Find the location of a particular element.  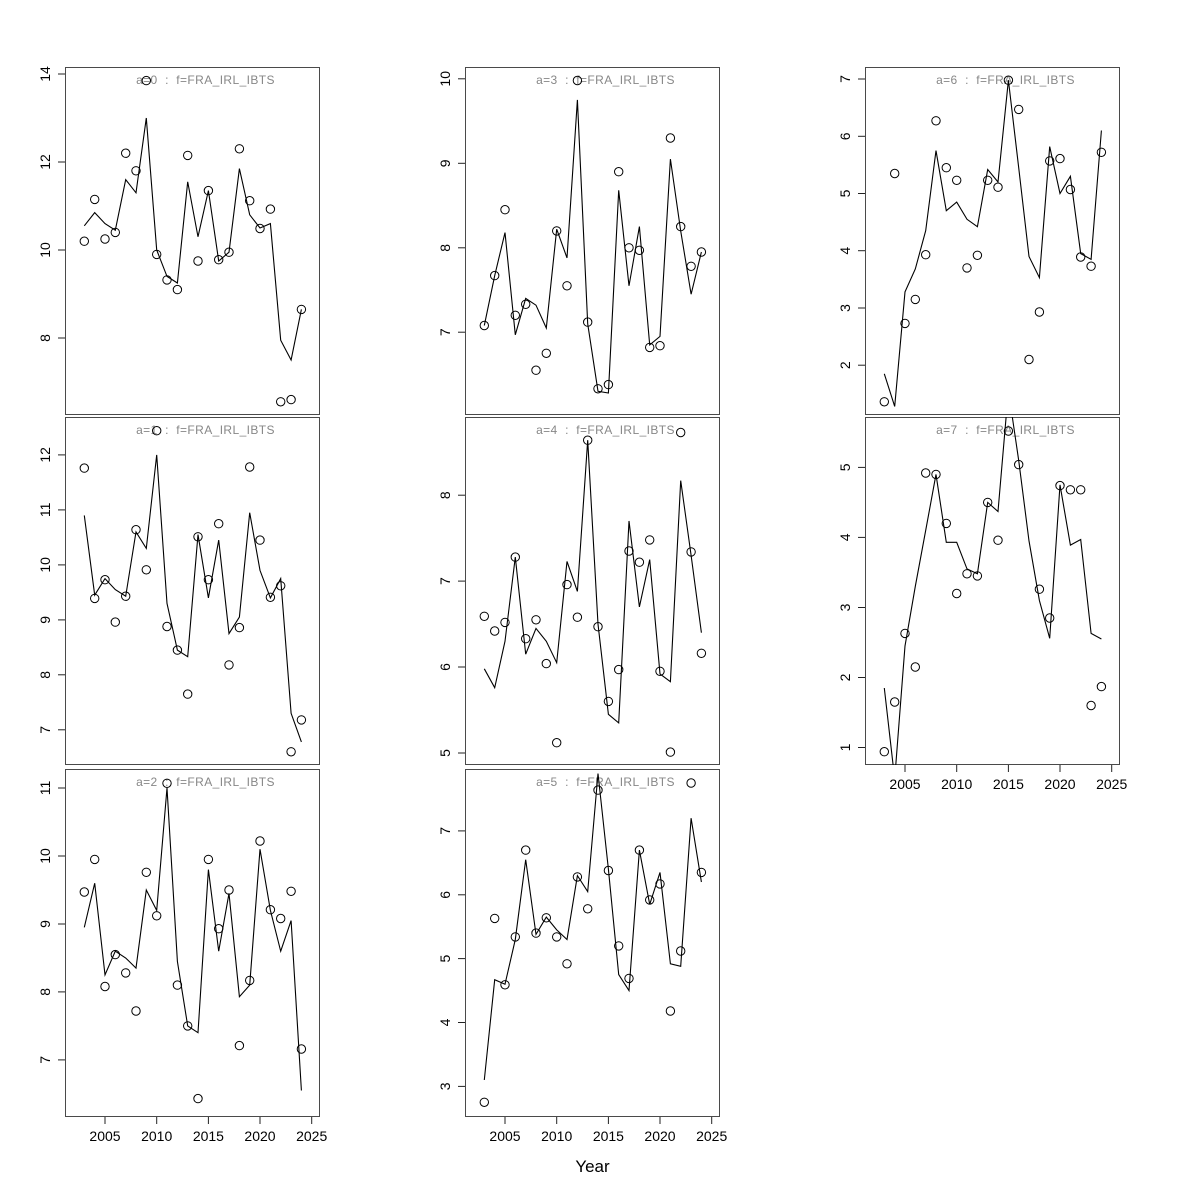

panel-a6-plot: 2 3 4 5 6 7 is located at coordinates (978, 241).